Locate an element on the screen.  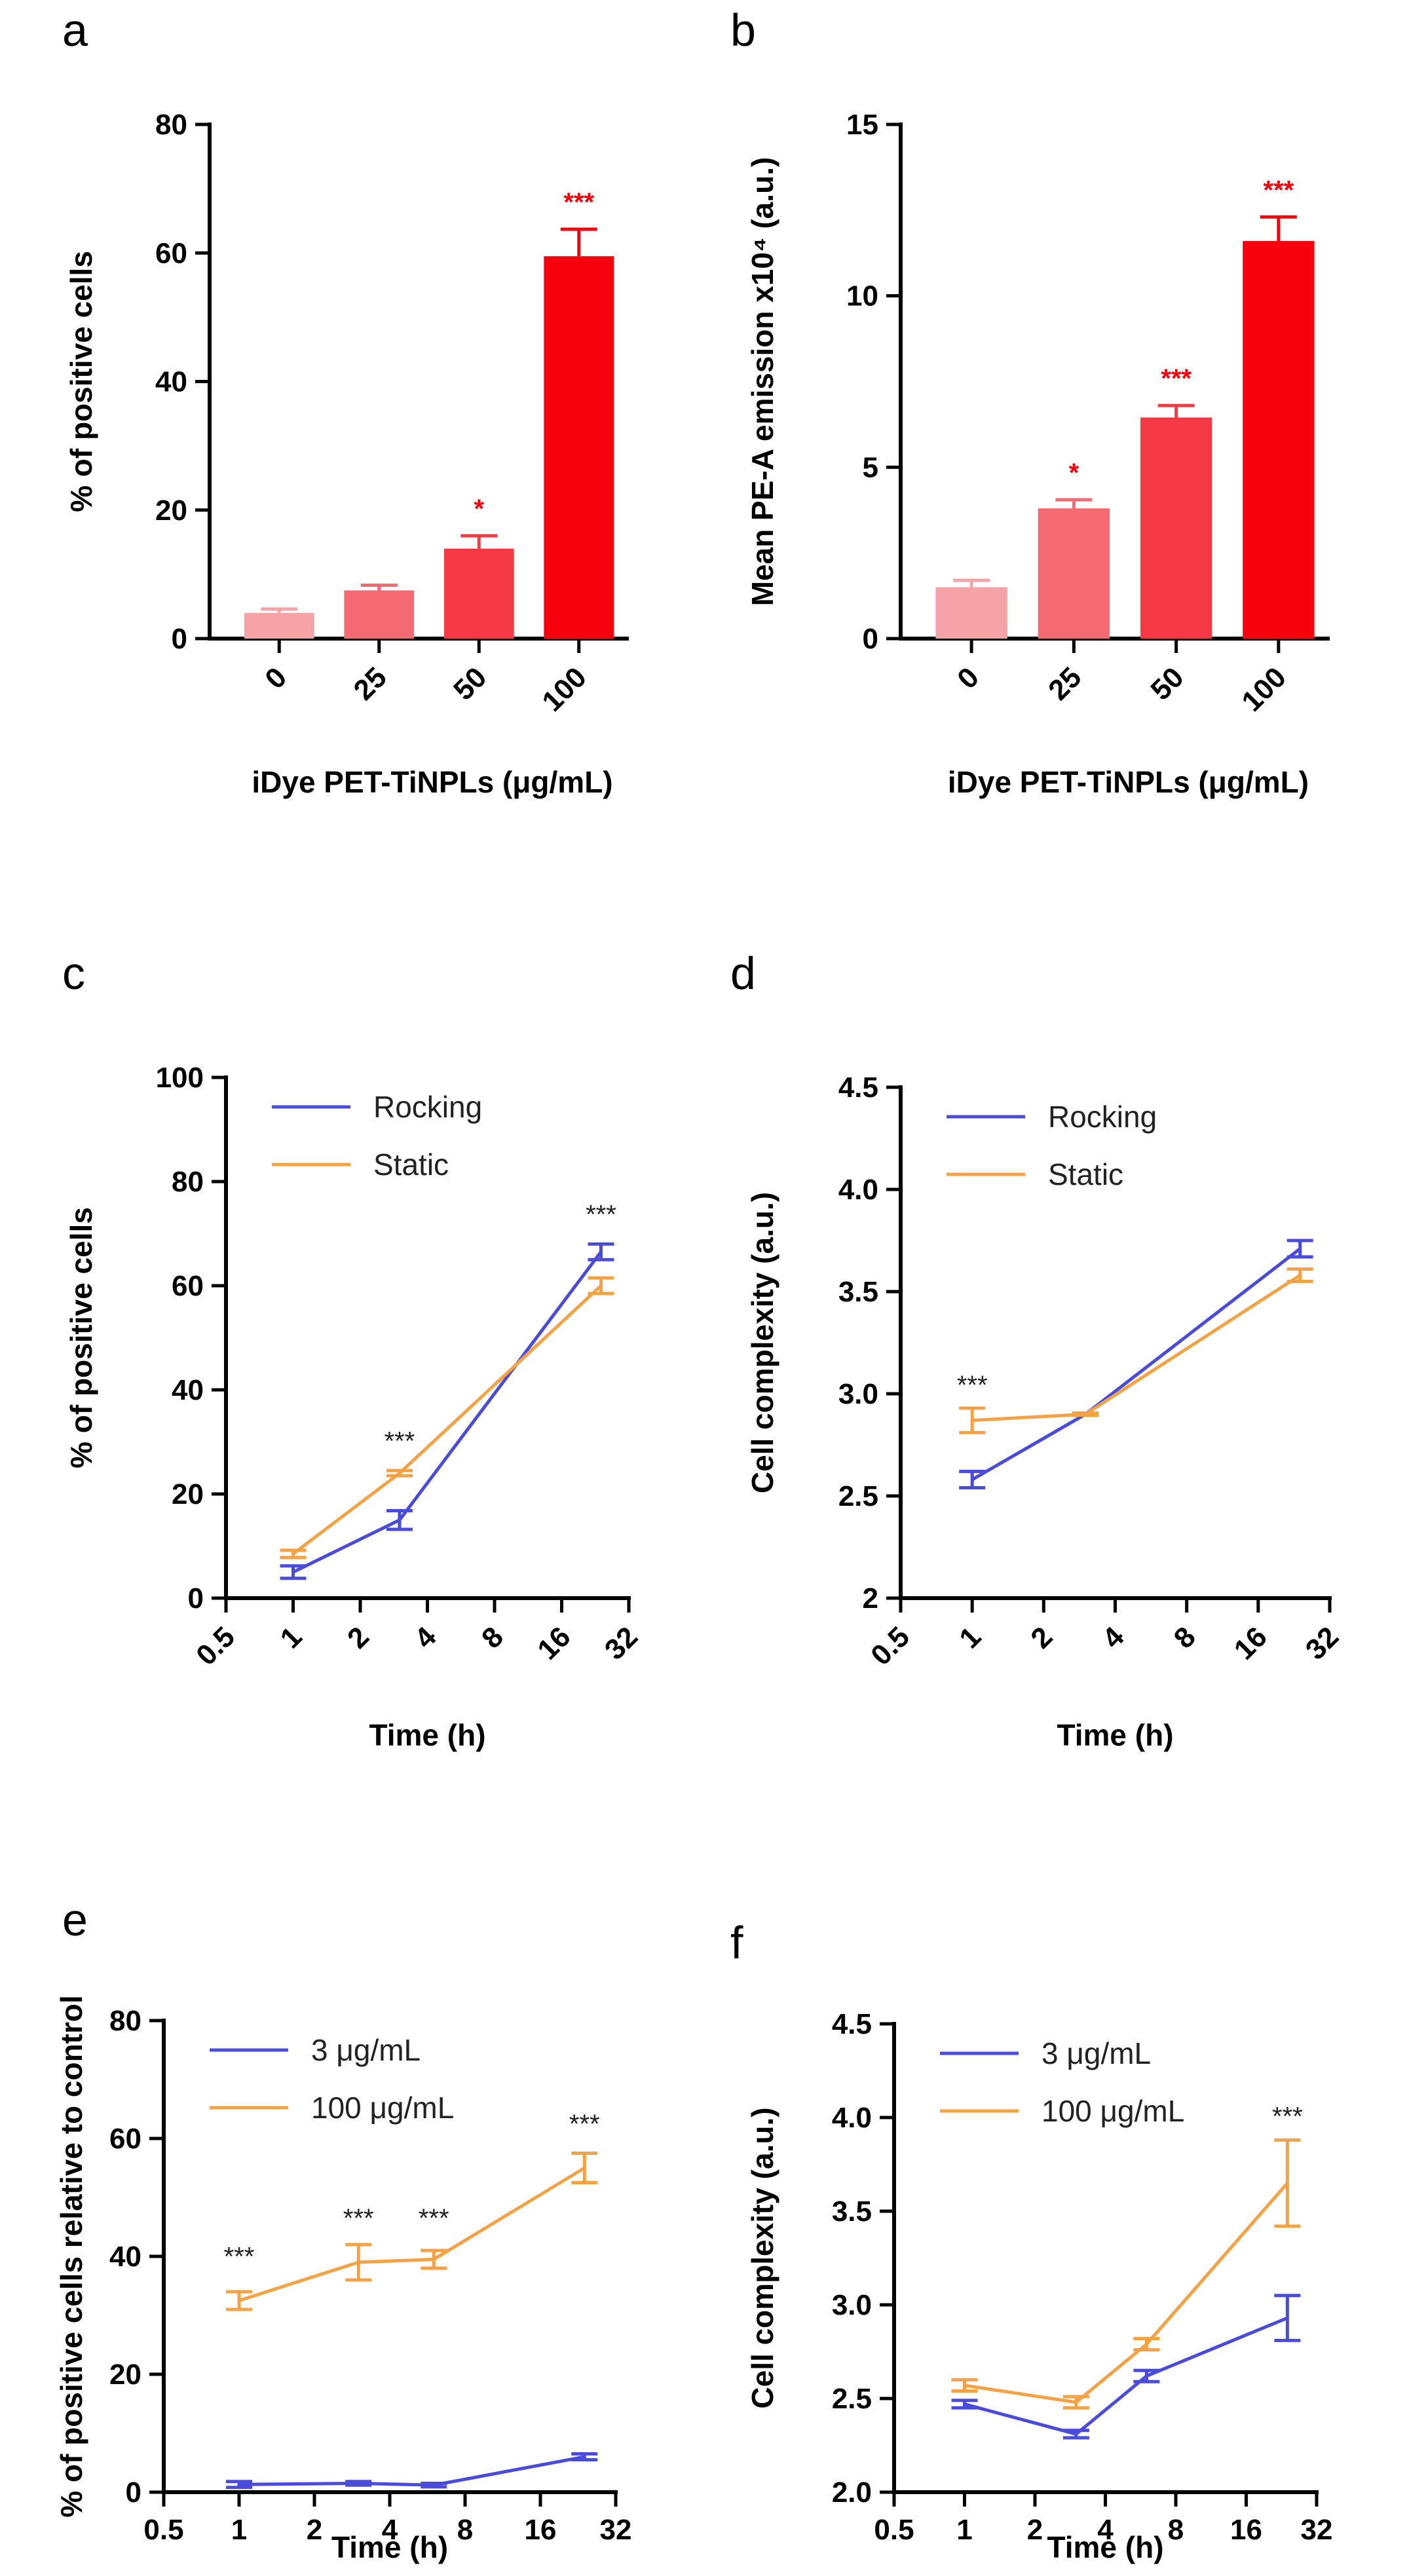
legend-label: Static is located at coordinates (1085, 1174).